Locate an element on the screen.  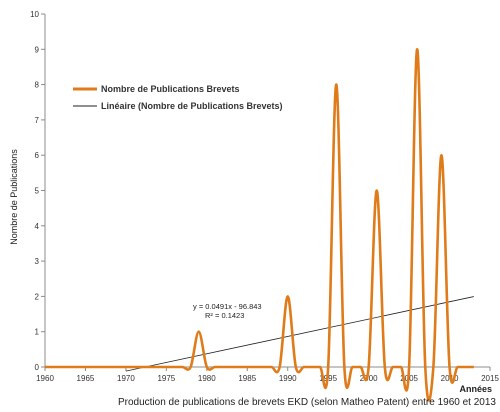
x-axis-title: Années is located at coordinates (475, 389).